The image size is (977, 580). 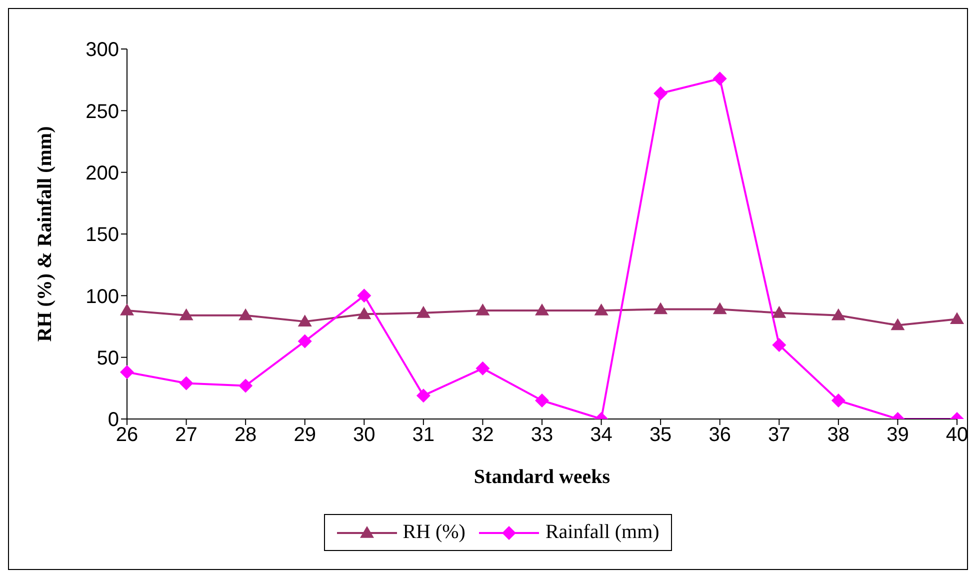 I want to click on x-tick-label: 35, so click(x=660, y=435).